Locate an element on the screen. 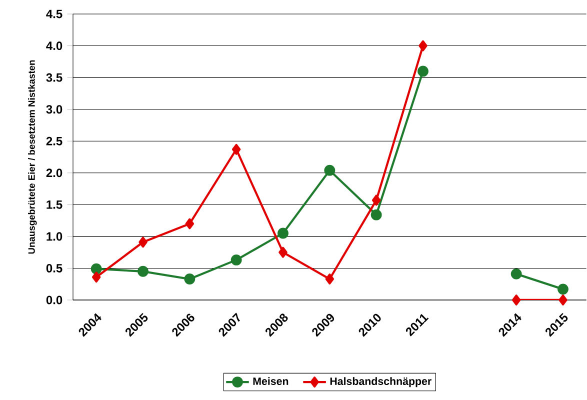  y-tick-label: 3.5 is located at coordinates (54, 77).